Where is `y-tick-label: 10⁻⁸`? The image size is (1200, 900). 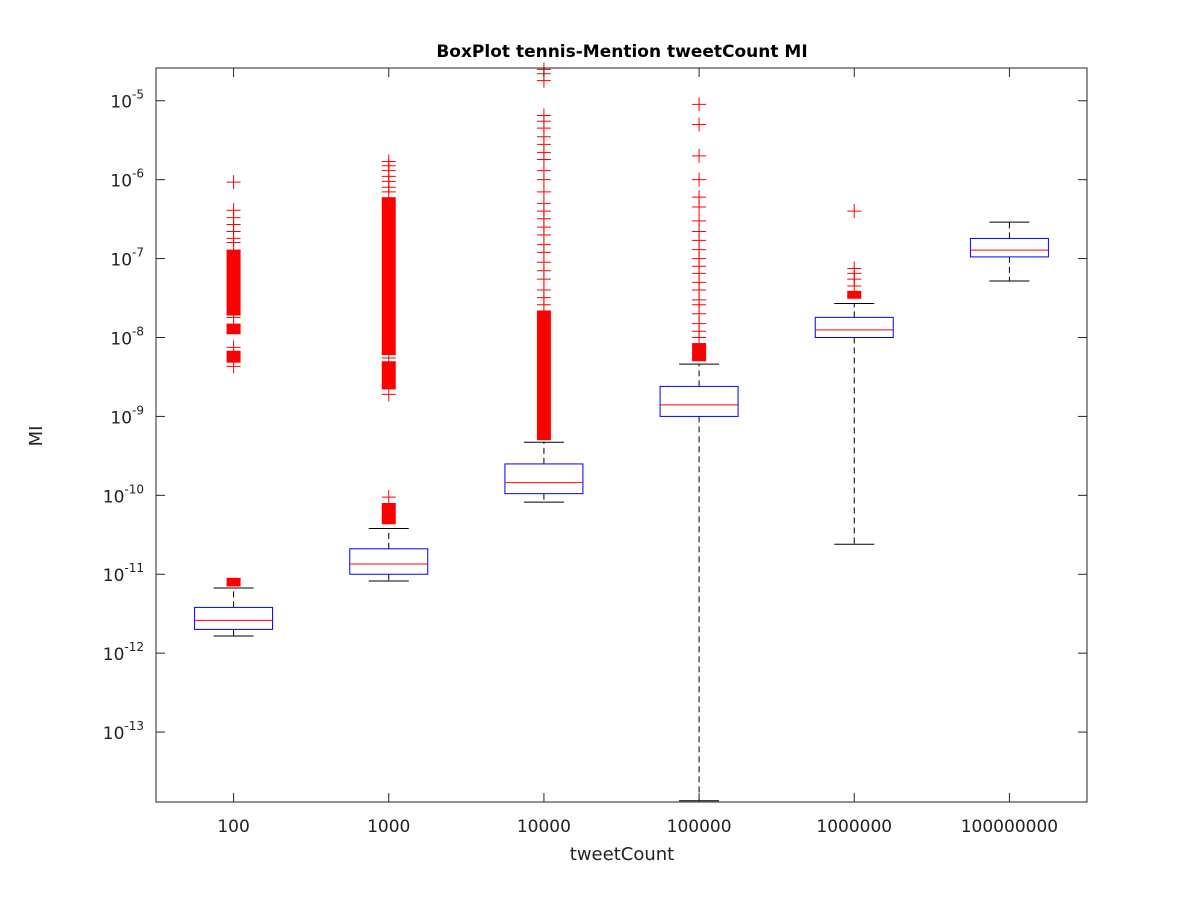
y-tick-label: 10⁻⁸ is located at coordinates (127, 336).